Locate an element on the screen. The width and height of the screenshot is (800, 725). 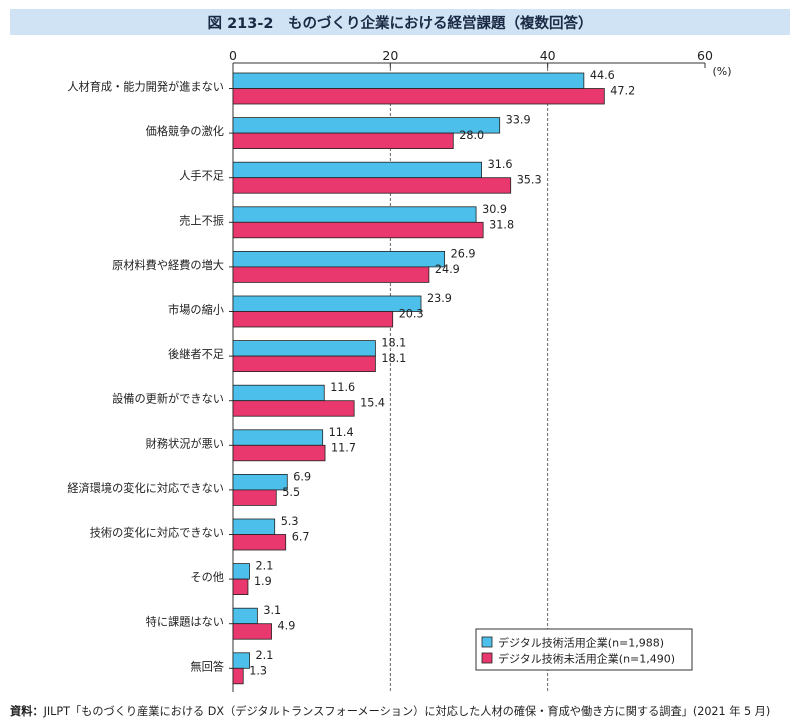
bar-value-label: 15.4 is located at coordinates (372, 403).